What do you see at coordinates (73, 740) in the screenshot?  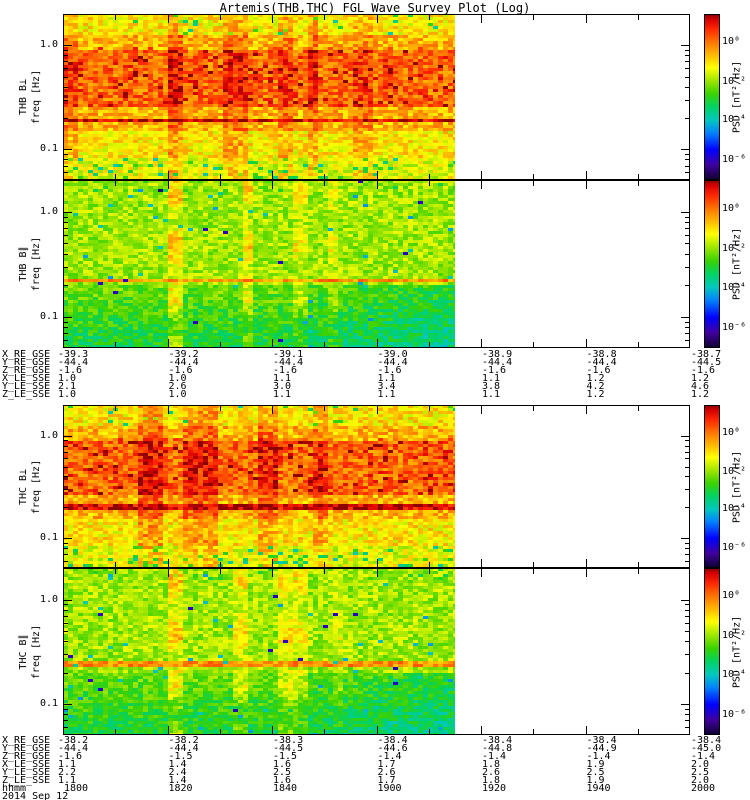 I see `position-value: -38.2` at bounding box center [73, 740].